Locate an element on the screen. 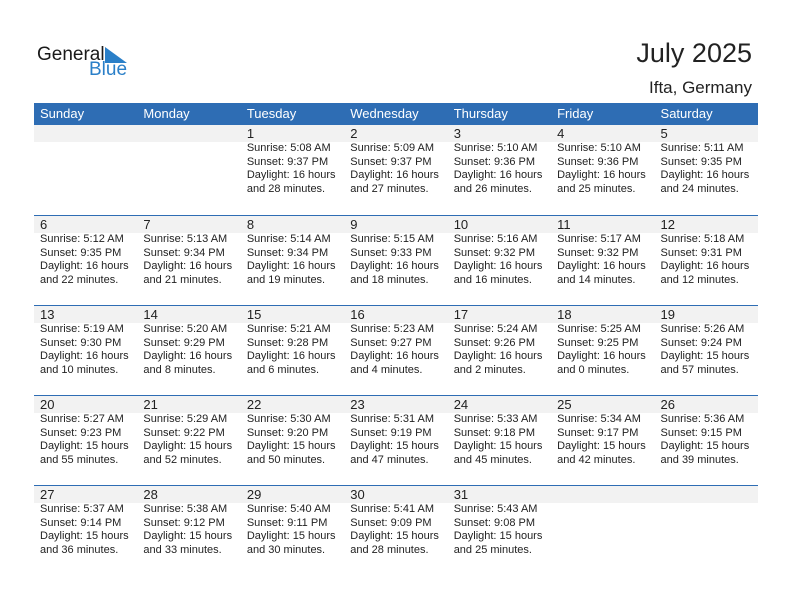  weekday-monday: Monday is located at coordinates (166, 113).